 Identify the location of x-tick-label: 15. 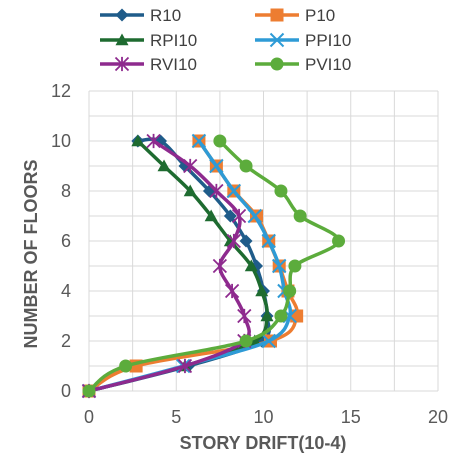
(351, 417).